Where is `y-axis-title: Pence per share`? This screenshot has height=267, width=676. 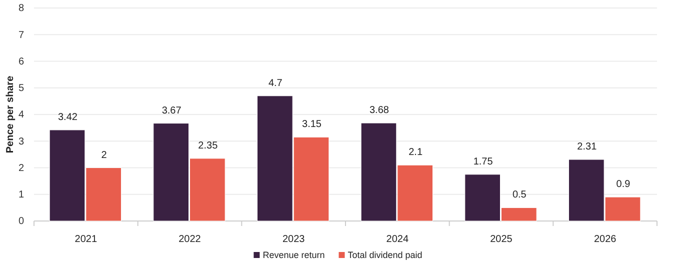 y-axis-title: Pence per share is located at coordinates (10, 114).